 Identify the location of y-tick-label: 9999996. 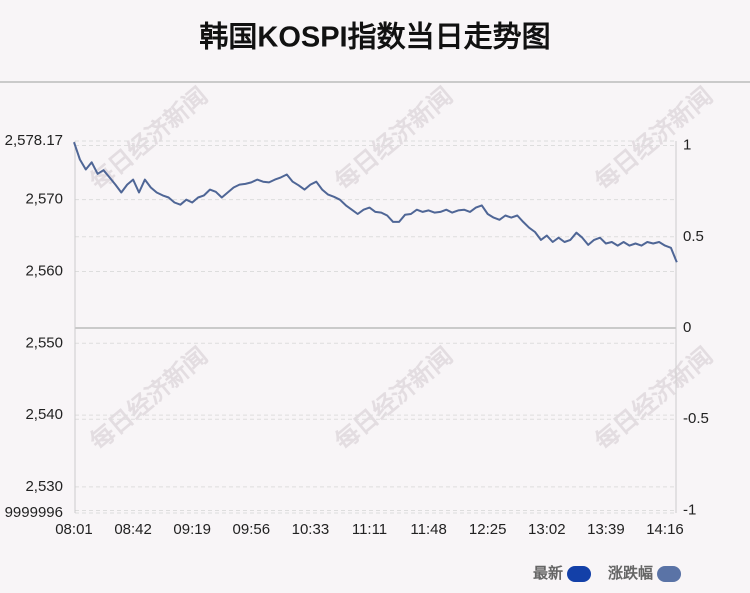
(34, 512).